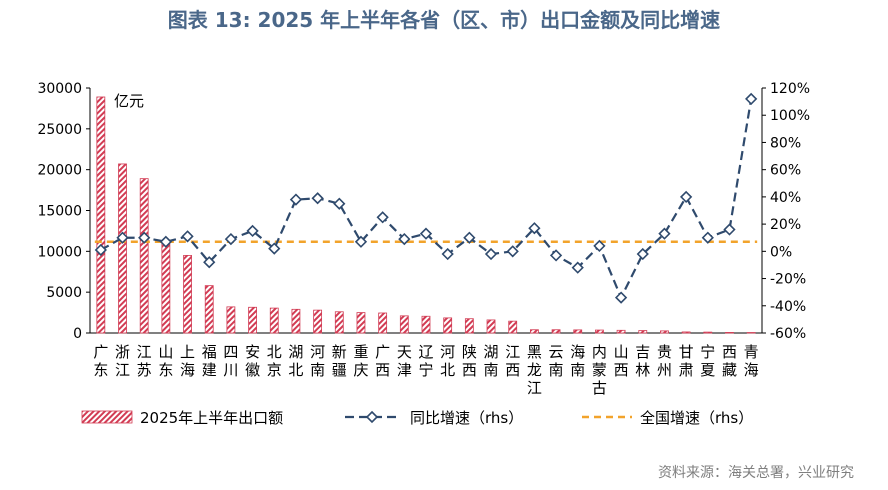 Image resolution: width=888 pixels, height=490 pixels. Describe the element at coordinates (664, 370) in the screenshot. I see `svg-text: 州` at that location.